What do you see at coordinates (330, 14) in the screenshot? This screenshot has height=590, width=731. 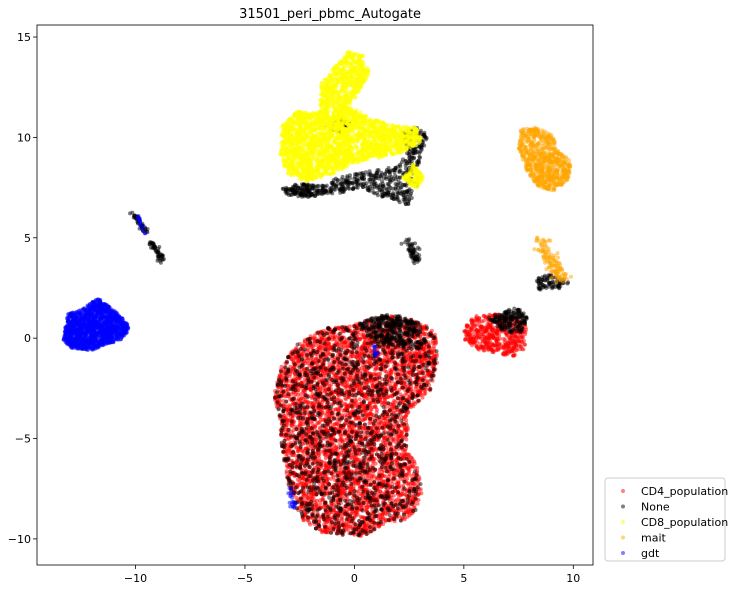 I see `chart-title: 31501_peri_pbmc_Autogate` at bounding box center [330, 14].